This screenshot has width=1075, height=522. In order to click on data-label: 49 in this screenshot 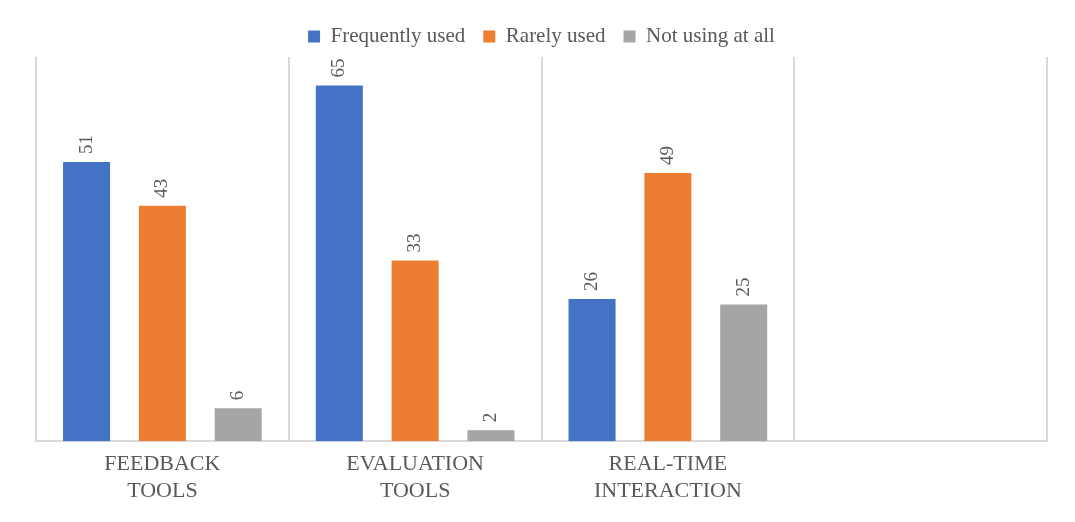, I will do `click(666, 156)`.